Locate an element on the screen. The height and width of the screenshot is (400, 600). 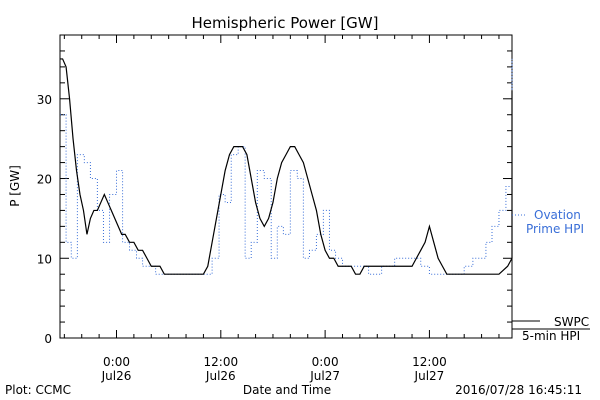
chart-title: Hemispheric Power [GW] is located at coordinates (285, 23).